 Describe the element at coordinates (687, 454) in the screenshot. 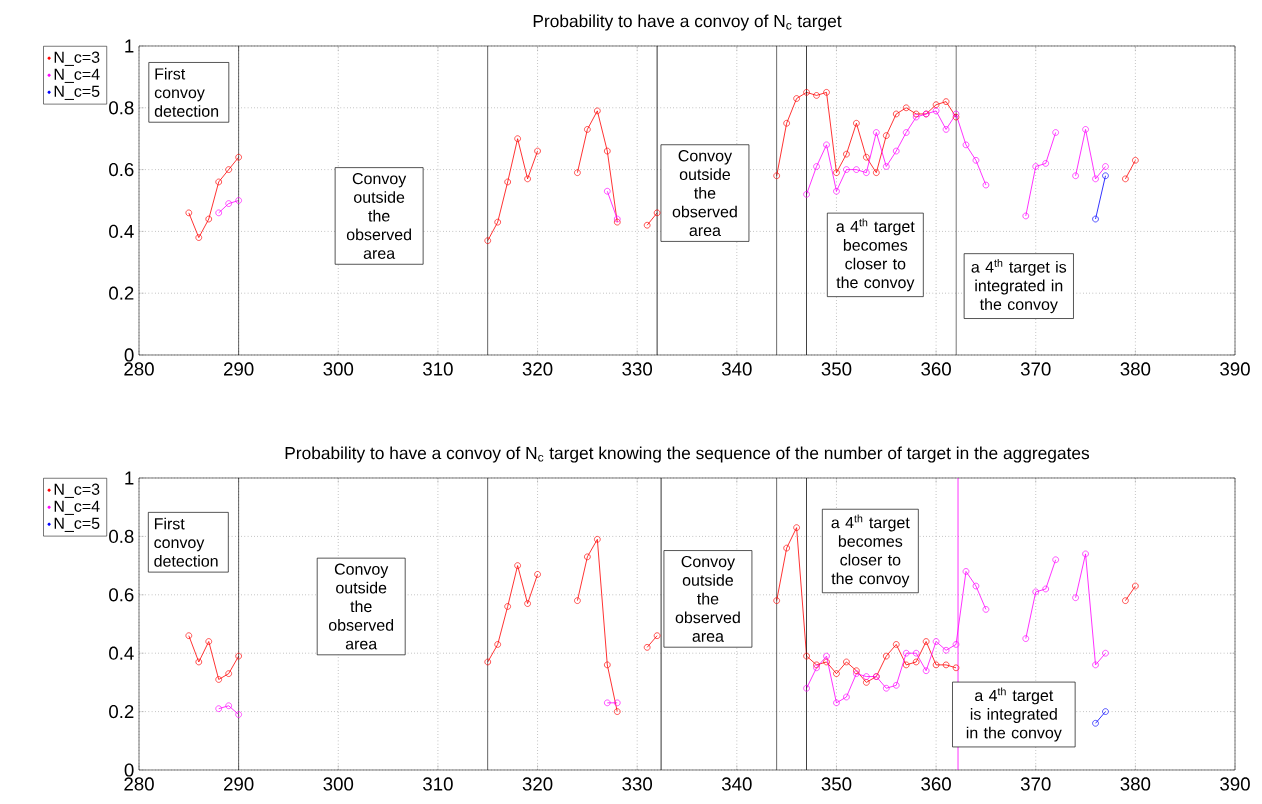

I see `chart-title: Probability to have a convoy of N$_{c}$ target knowing the sequence of the number of target in the aggregates` at that location.